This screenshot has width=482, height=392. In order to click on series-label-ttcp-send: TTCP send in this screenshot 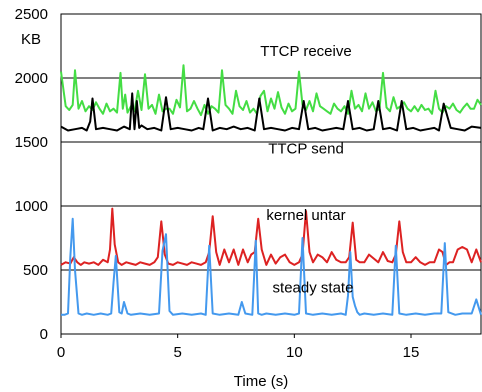, I will do `click(306, 149)`.